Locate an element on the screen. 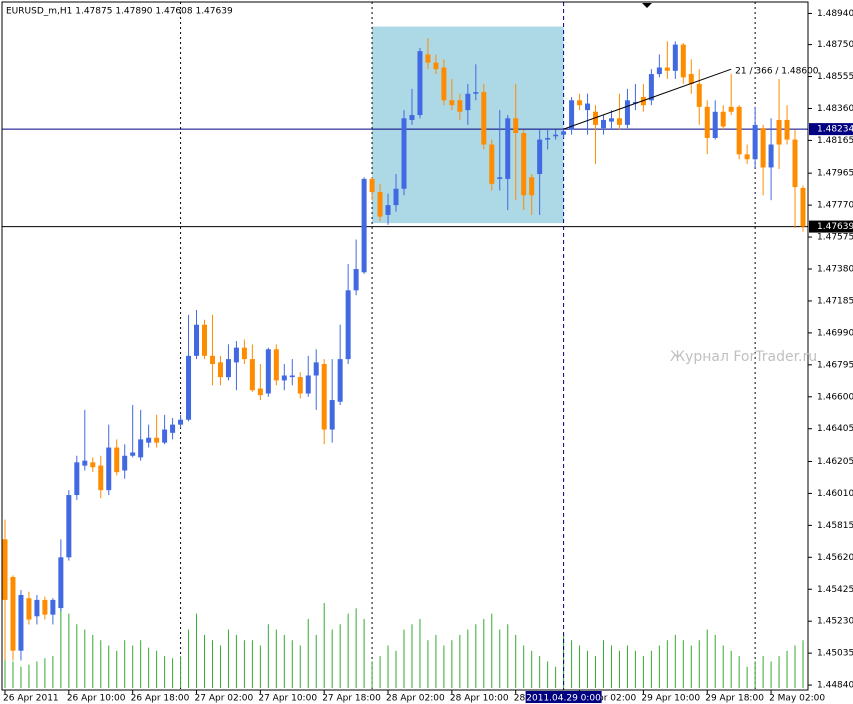 The image size is (853, 704). y-tick-label: 1.47965 is located at coordinates (835, 174).